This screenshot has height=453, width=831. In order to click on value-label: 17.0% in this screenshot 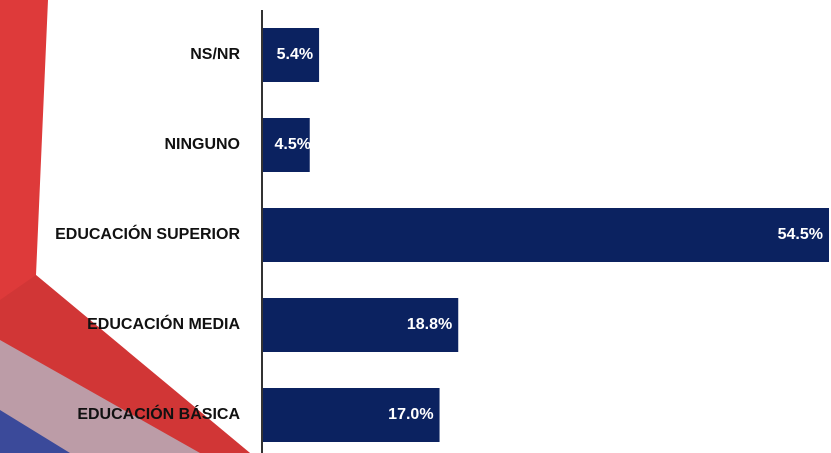, I will do `click(410, 414)`.